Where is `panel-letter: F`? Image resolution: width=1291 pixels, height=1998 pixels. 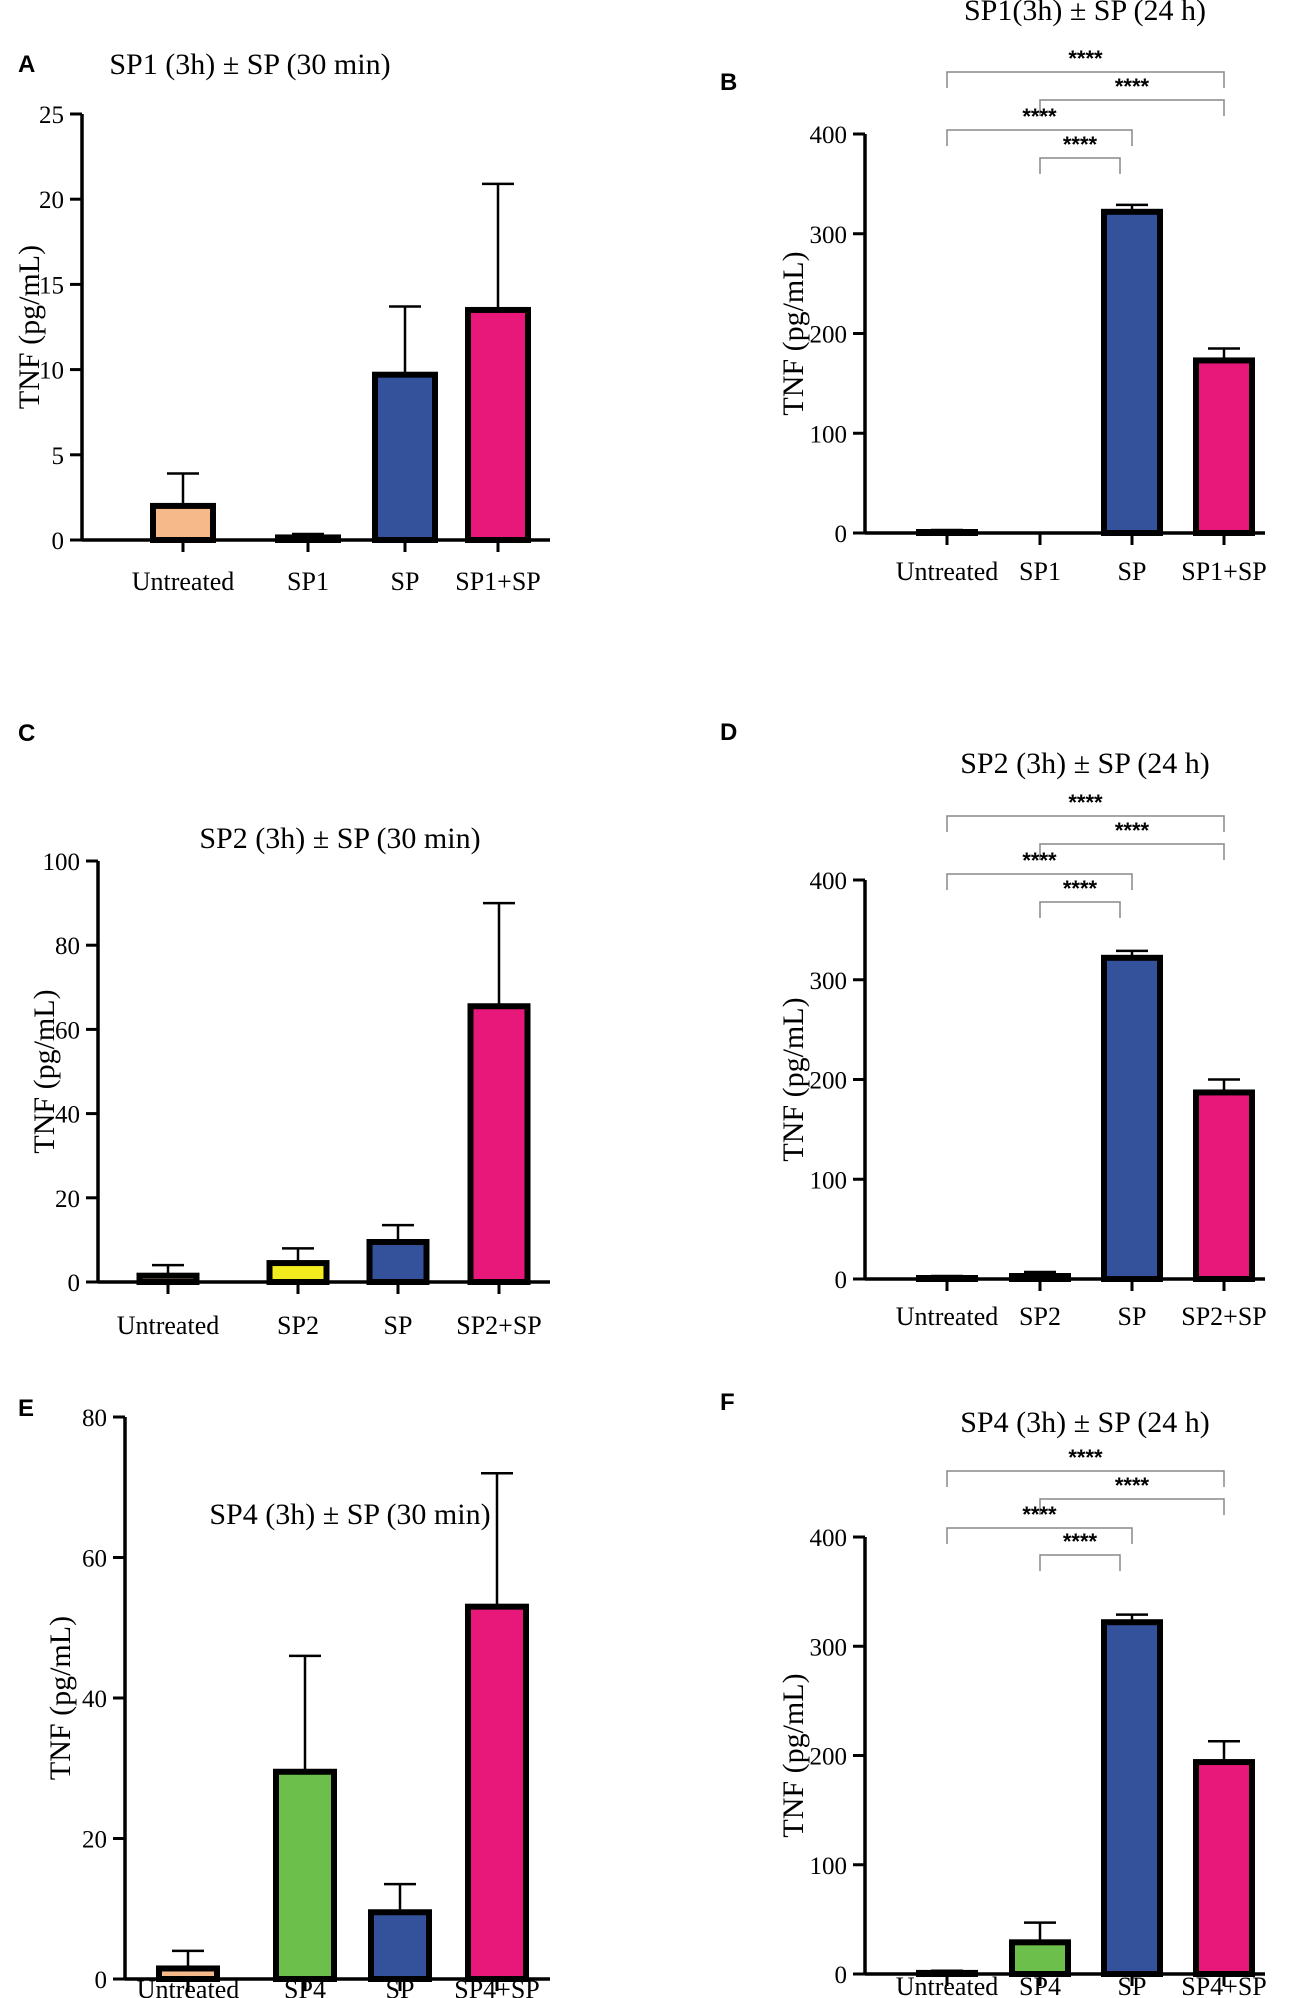 panel-letter: F is located at coordinates (727, 1402).